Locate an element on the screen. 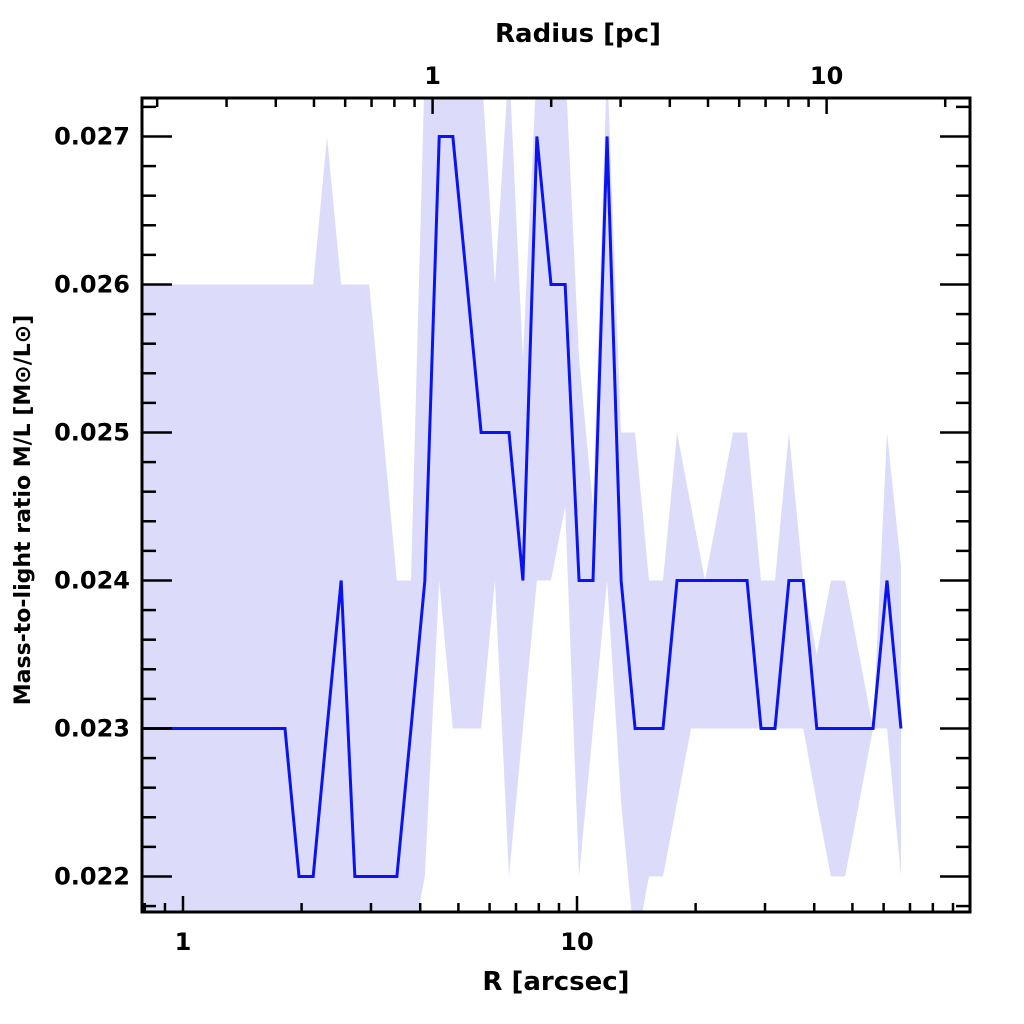  y-tick-label: 0.024 is located at coordinates (92, 580).